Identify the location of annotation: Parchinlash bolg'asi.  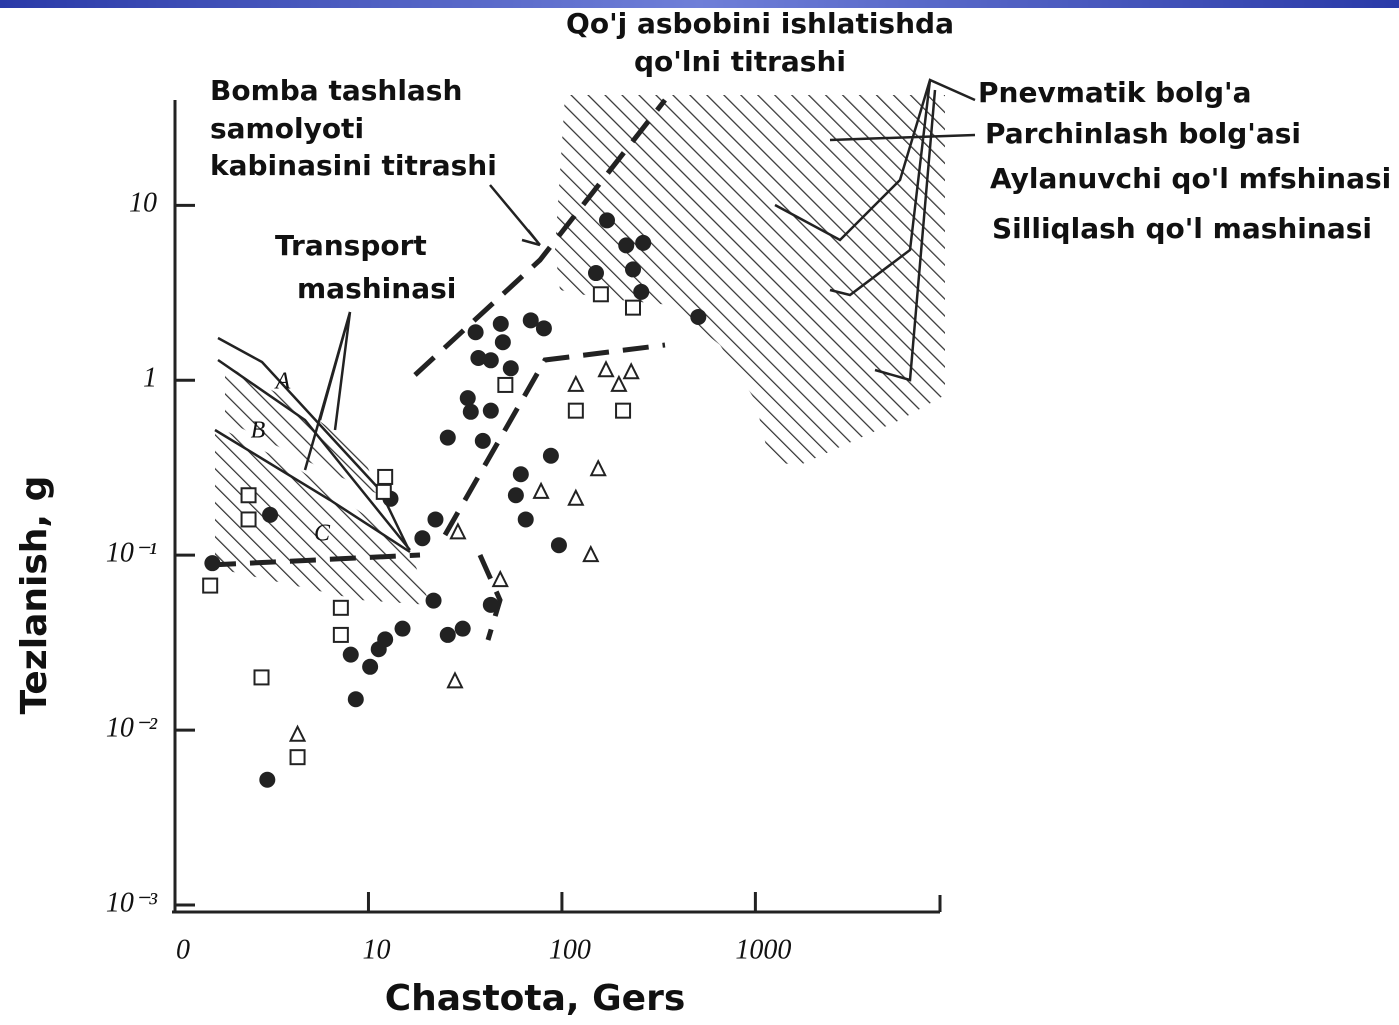
(1143, 133).